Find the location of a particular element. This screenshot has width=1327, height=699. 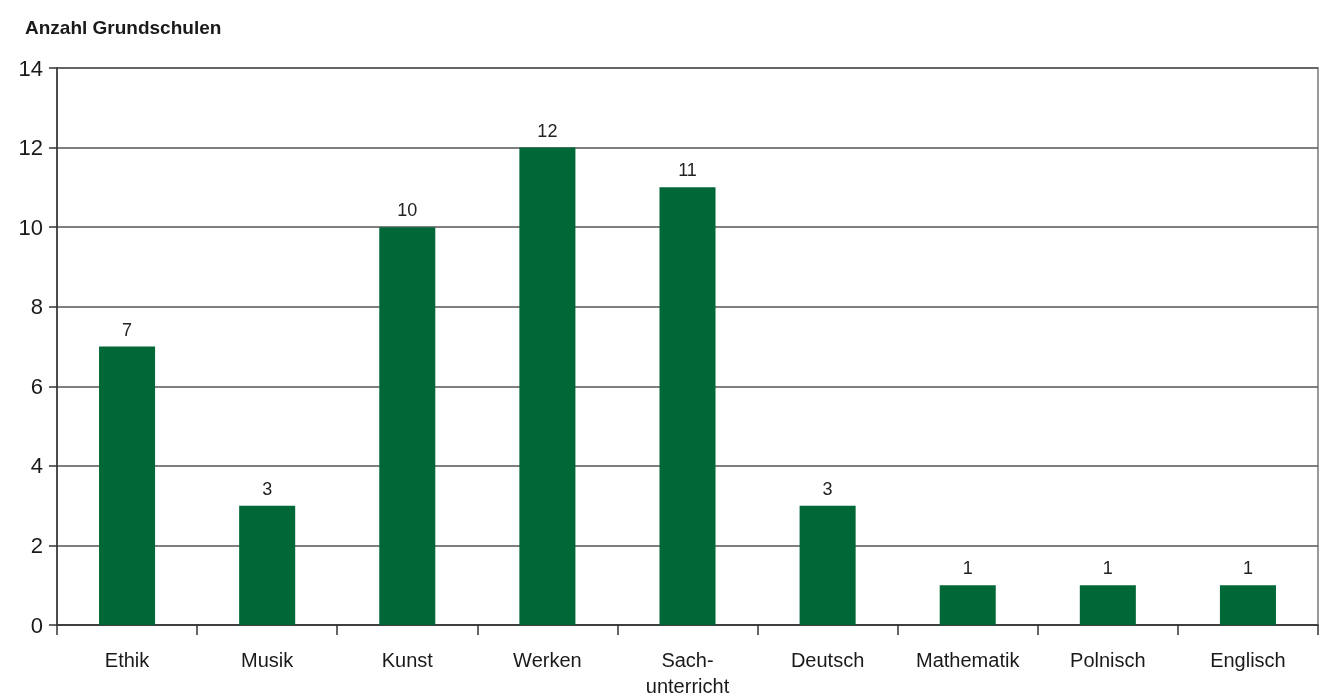

x-tick-label: Englisch is located at coordinates (1248, 660).